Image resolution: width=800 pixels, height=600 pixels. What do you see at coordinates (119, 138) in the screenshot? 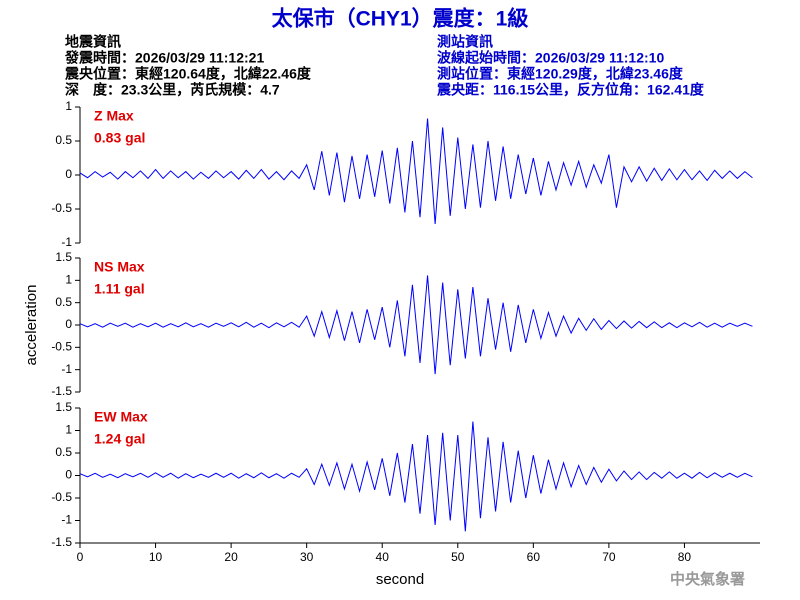
I see `annotation: 0.83 gal` at bounding box center [119, 138].